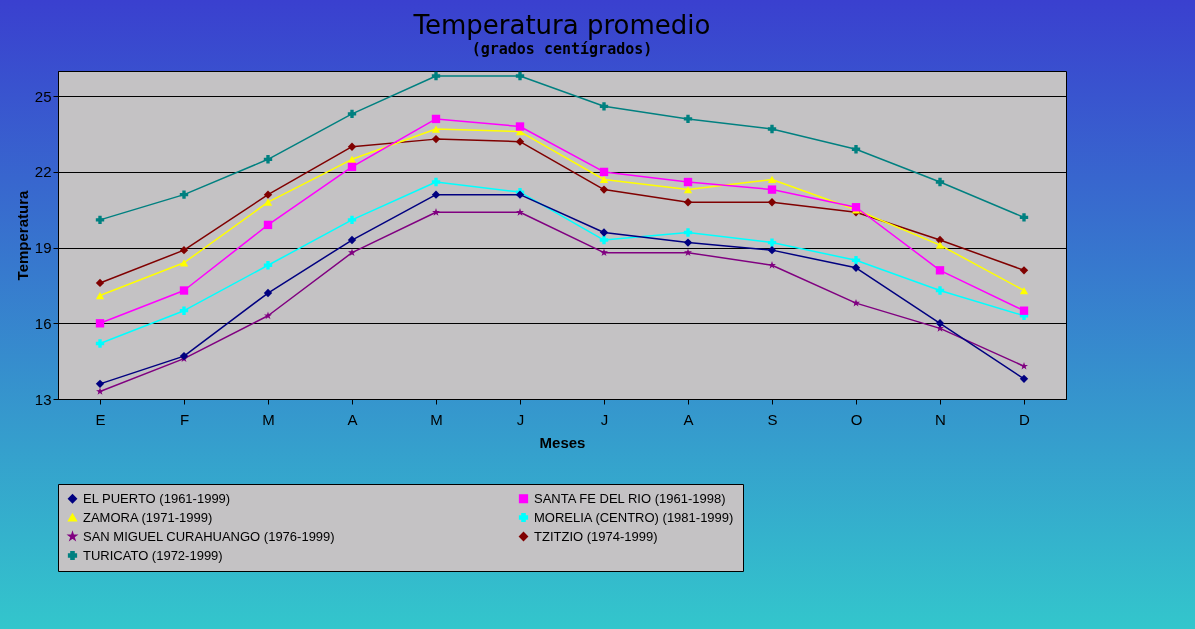 The image size is (1195, 629). Describe the element at coordinates (43, 96) in the screenshot. I see `y-tick-label: 25` at that location.